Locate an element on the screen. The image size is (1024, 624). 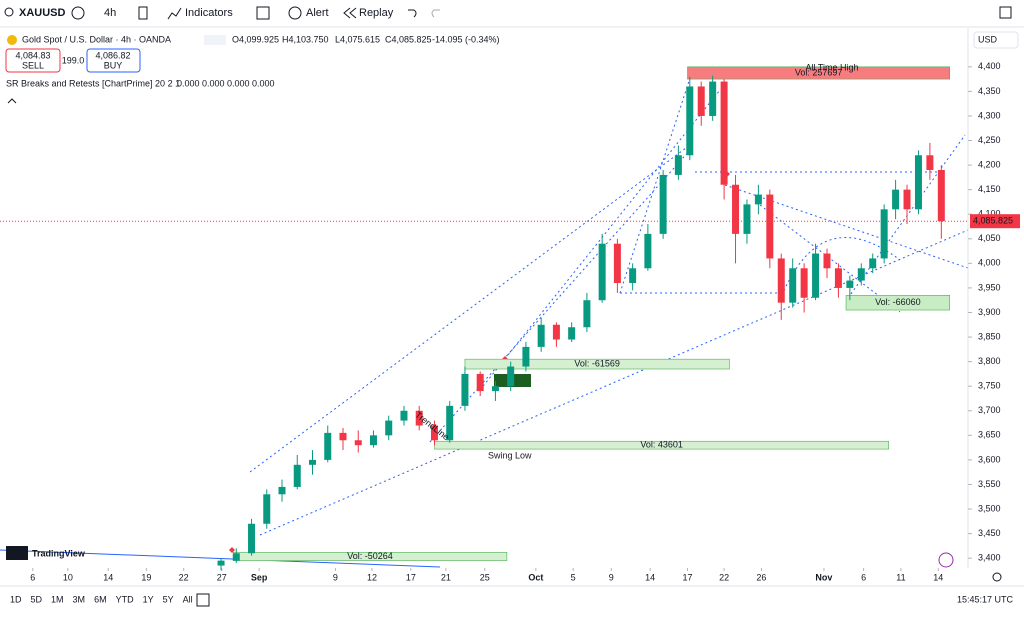
arc is located at coordinates (840, 269).